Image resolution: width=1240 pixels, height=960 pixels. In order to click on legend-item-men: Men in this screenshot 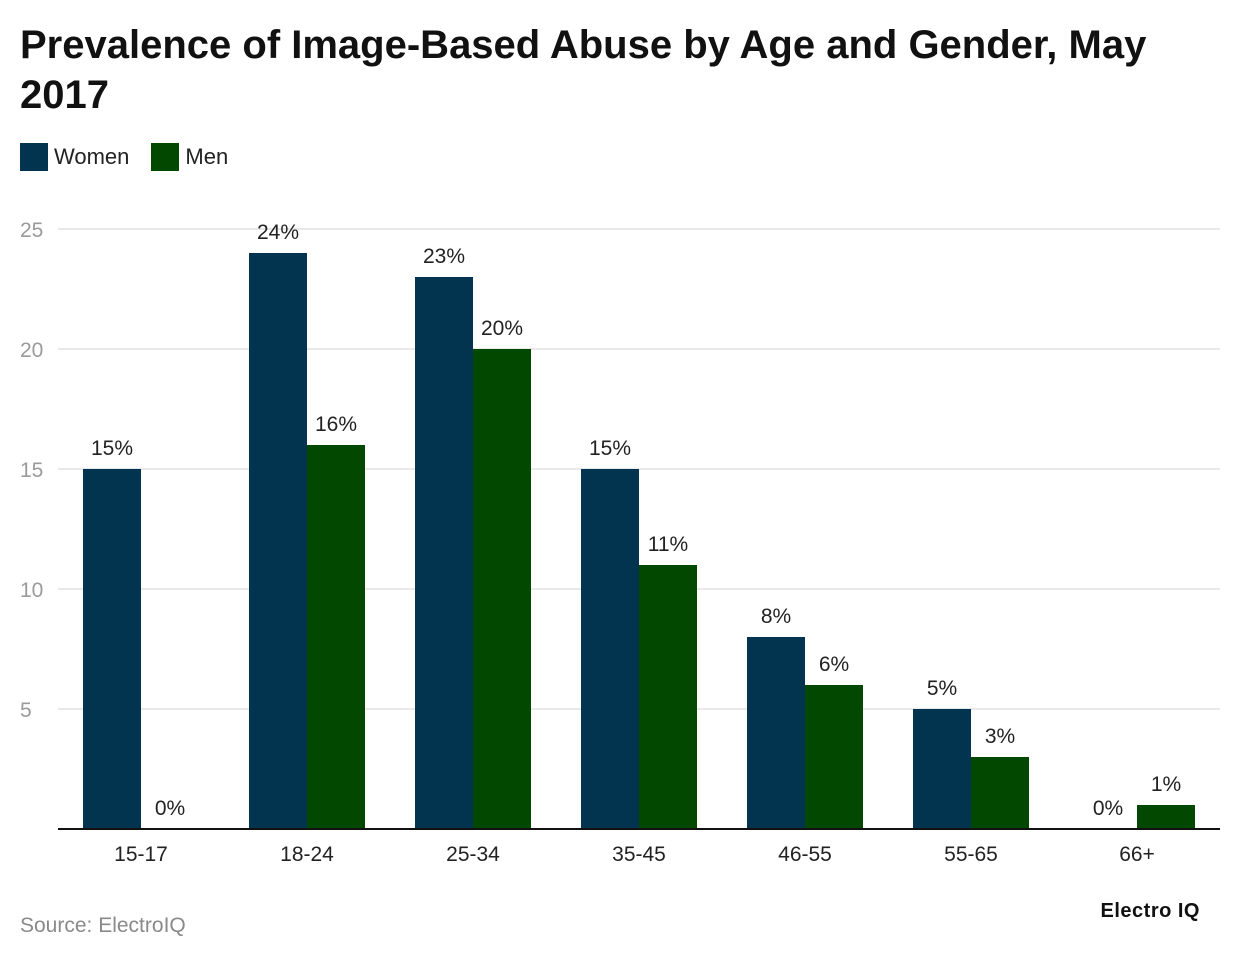, I will do `click(189, 157)`.